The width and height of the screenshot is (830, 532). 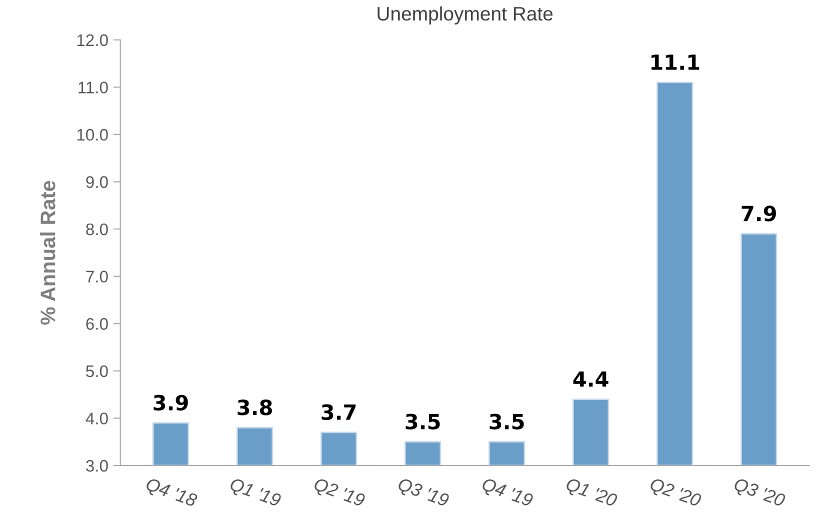 What do you see at coordinates (759, 493) in the screenshot?
I see `x-tick-label: Q3 '20` at bounding box center [759, 493].